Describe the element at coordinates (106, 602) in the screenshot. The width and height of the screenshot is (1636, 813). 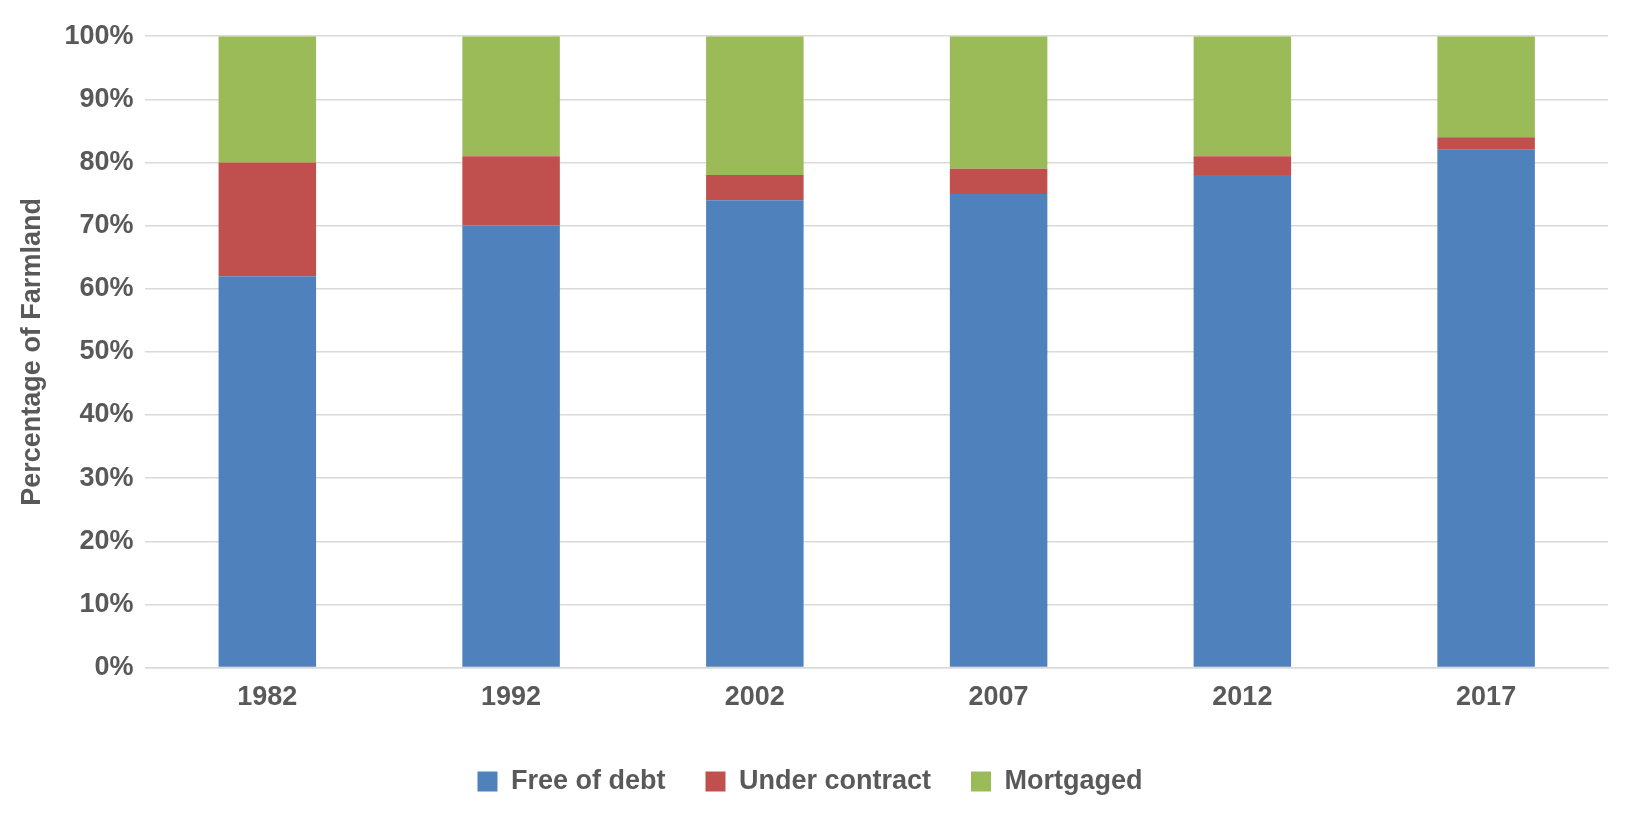
I see `y-tick-label: 10%` at that location.